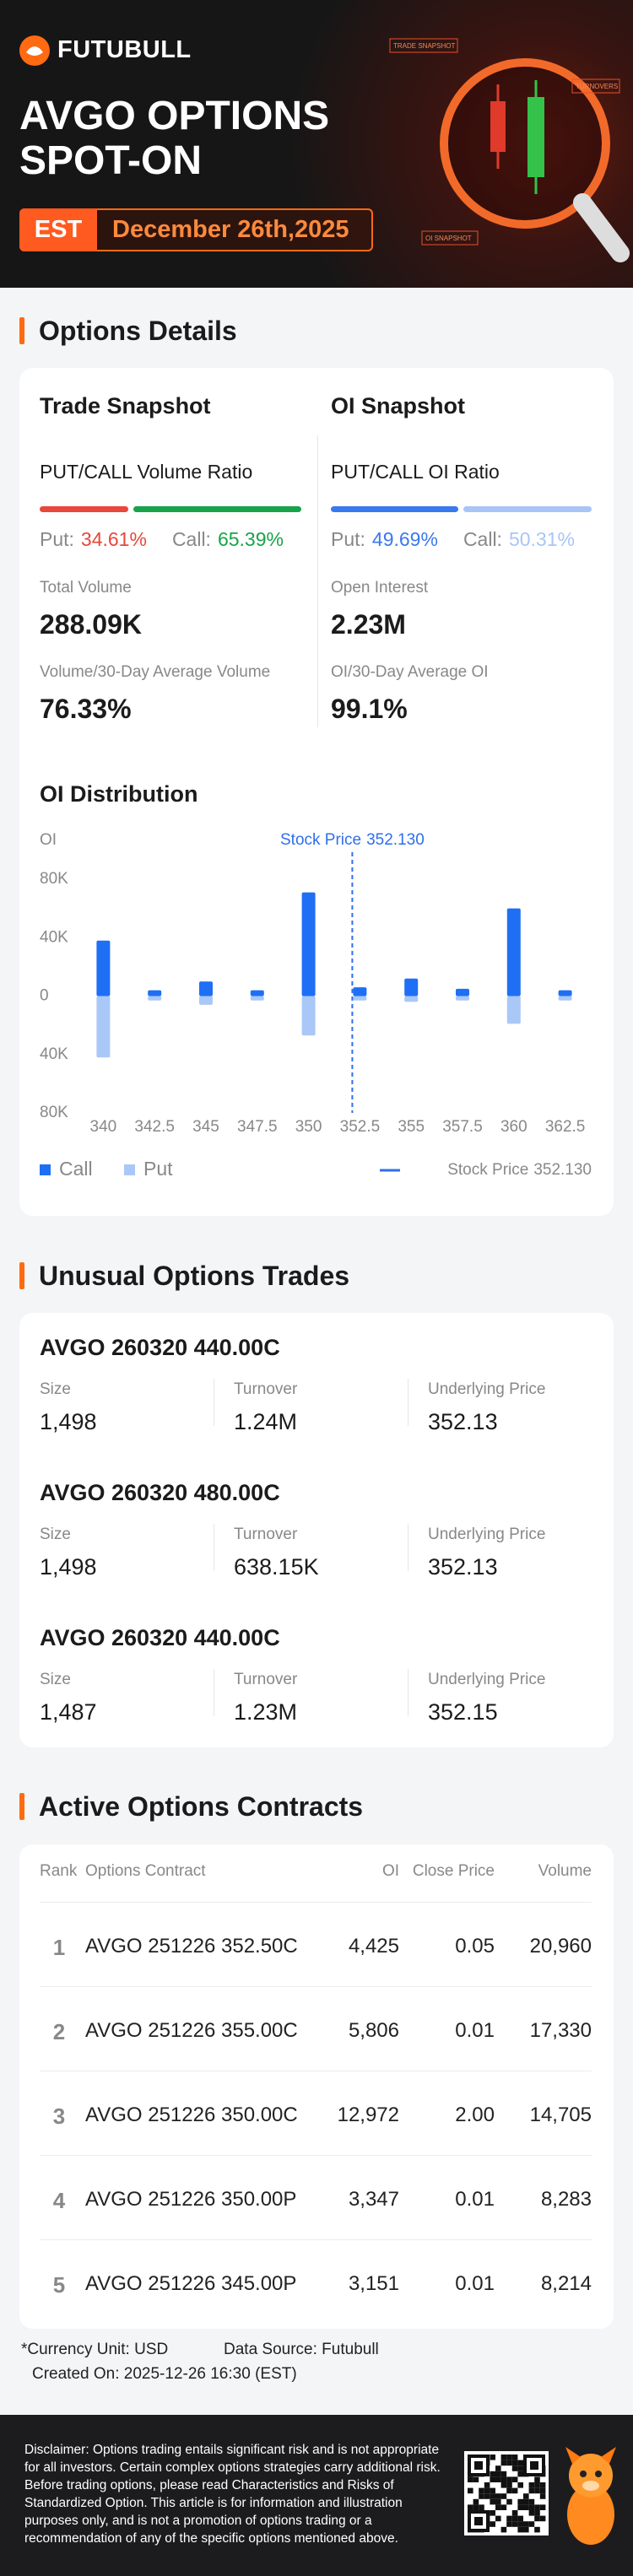 The image size is (633, 2576). What do you see at coordinates (316, 1902) in the screenshot?
I see `row-separator` at bounding box center [316, 1902].